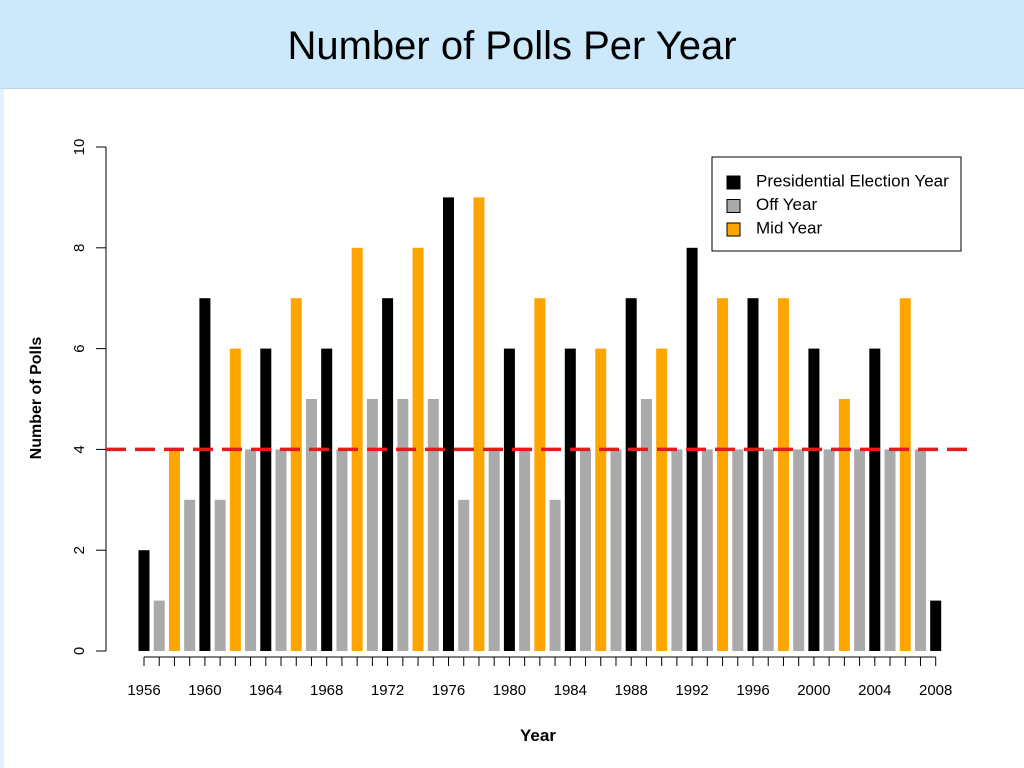 The height and width of the screenshot is (768, 1024). I want to click on x-tick-label: 1976, so click(448, 690).